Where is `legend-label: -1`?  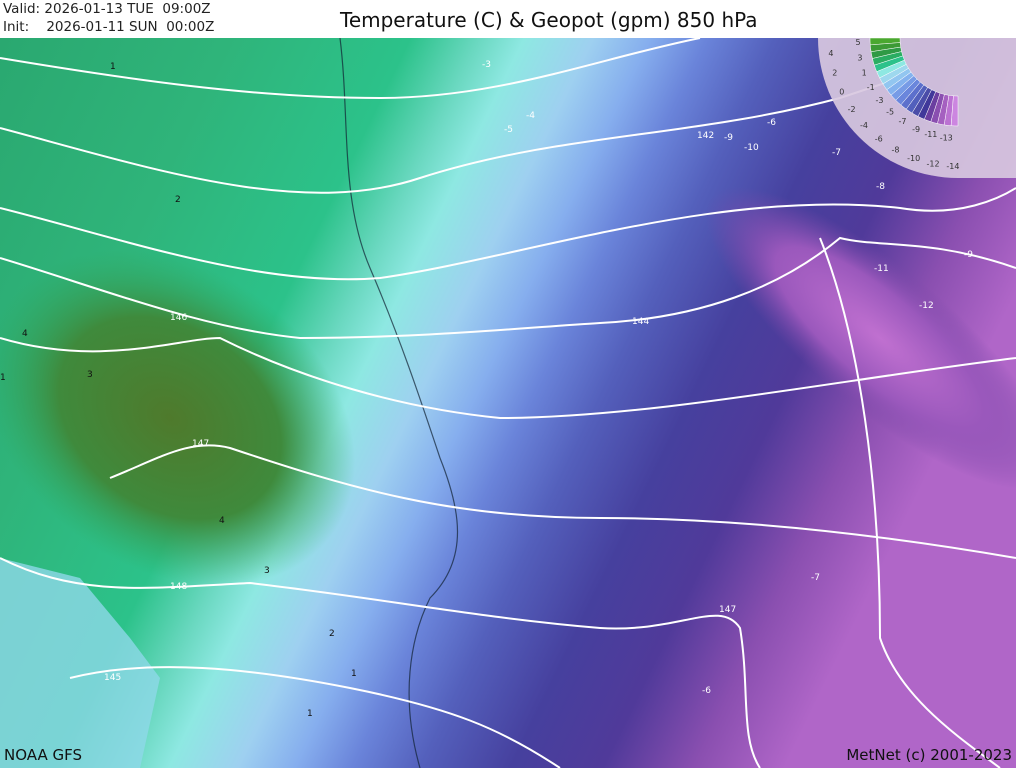
legend-label: -1 is located at coordinates (871, 87).